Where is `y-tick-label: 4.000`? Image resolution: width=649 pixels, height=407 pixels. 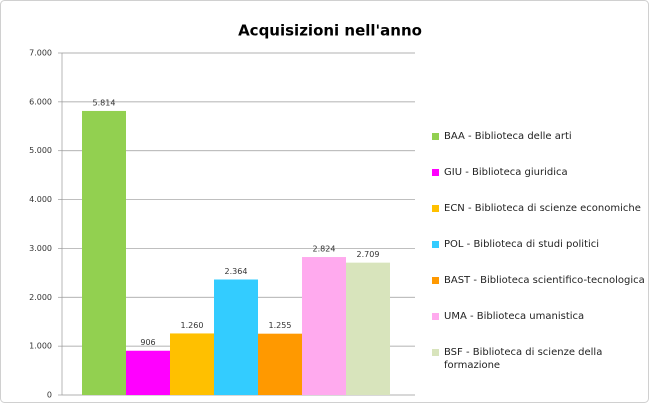
y-tick-label: 4.000 is located at coordinates (40, 199).